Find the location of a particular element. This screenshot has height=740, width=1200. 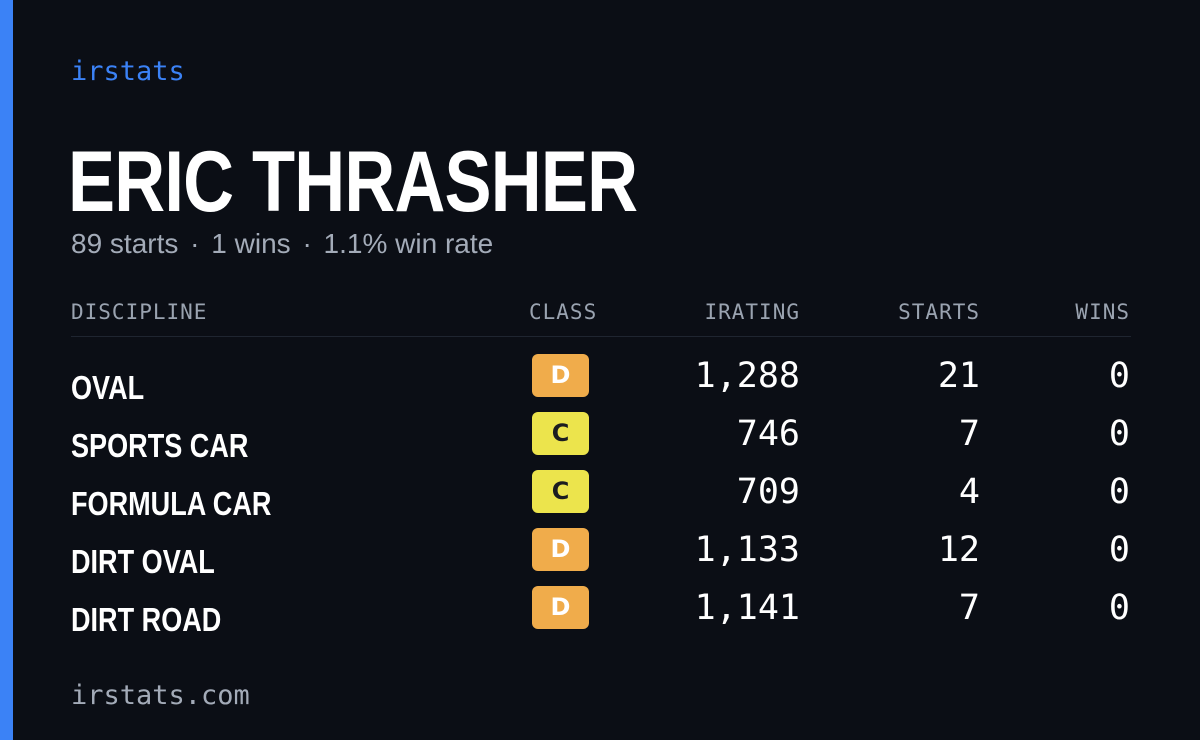

table-row: DIRT ROAD D 1,141 7 0 is located at coordinates (601, 615).